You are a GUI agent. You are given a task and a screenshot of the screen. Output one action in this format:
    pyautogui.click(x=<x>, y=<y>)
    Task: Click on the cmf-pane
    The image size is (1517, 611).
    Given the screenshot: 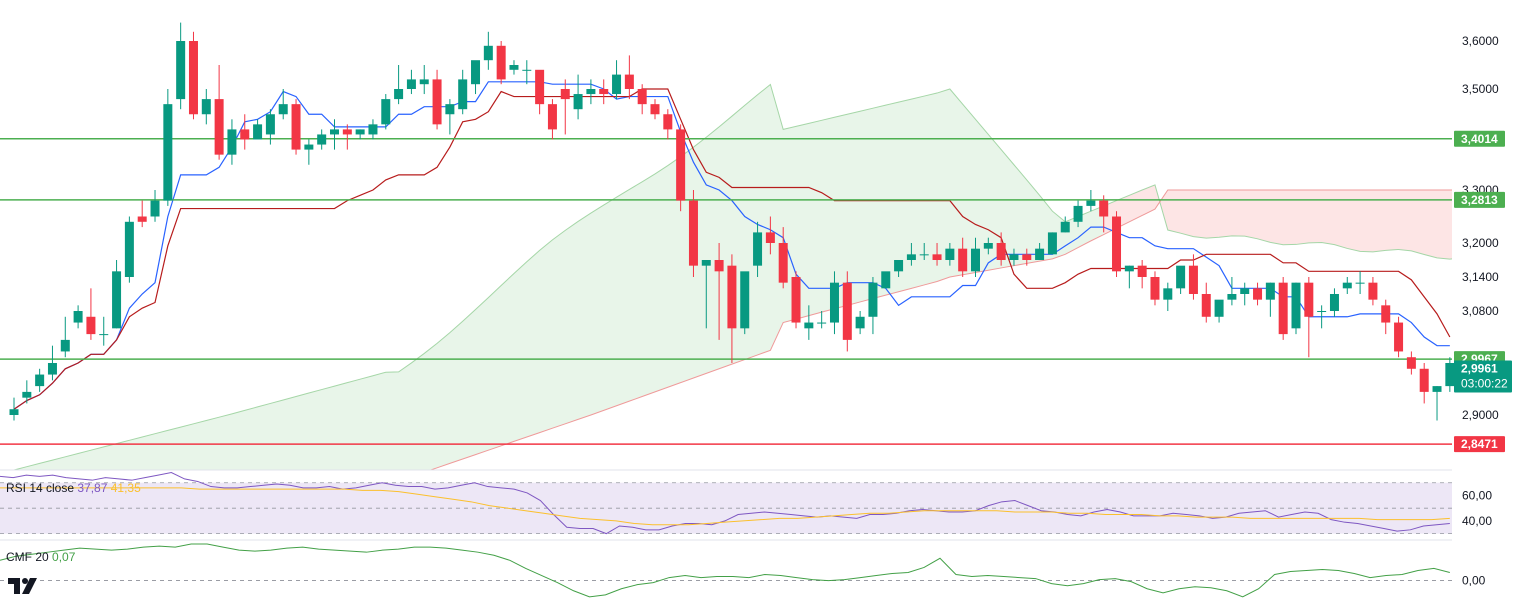 What is the action you would take?
    pyautogui.click(x=726, y=568)
    